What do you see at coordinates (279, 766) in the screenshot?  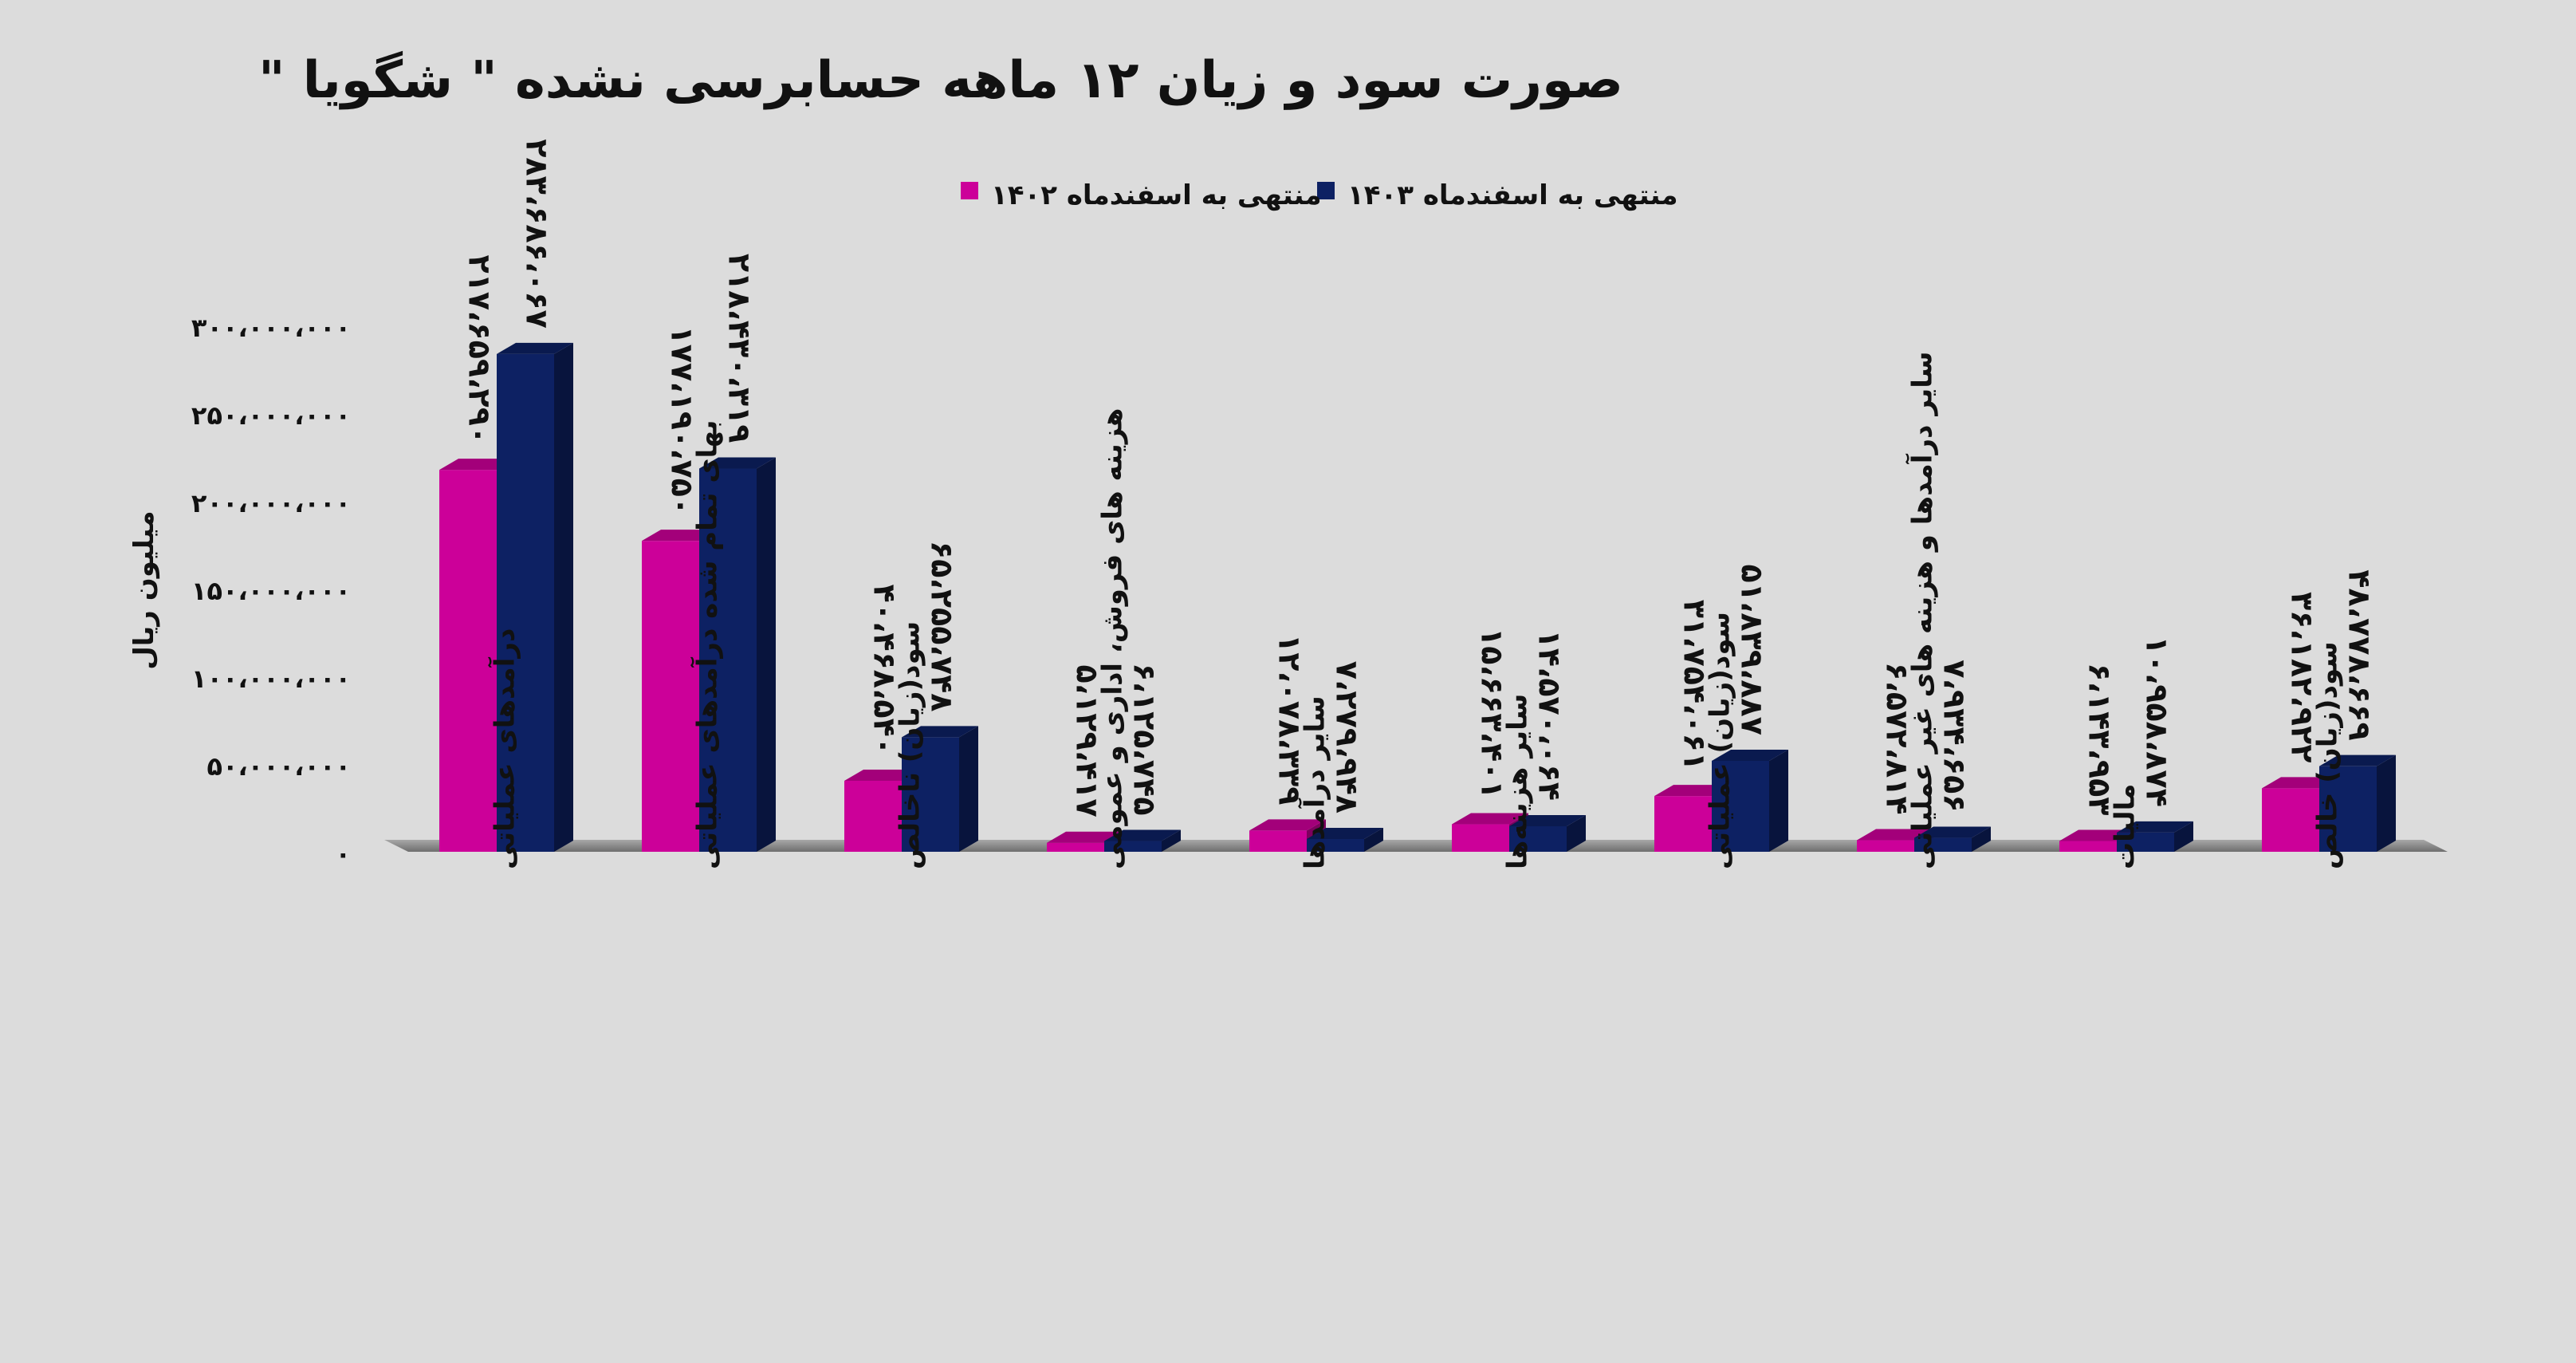 I see `y-tick-label: ۵۰،۰۰۰،۰۰۰` at bounding box center [279, 766].